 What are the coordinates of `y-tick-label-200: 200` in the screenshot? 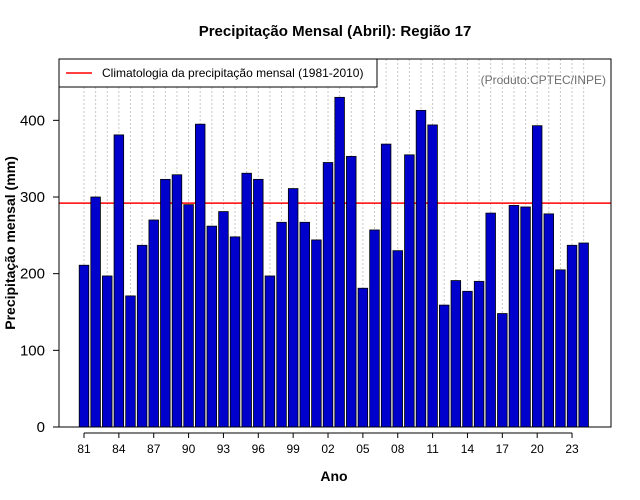 It's located at (32, 274).